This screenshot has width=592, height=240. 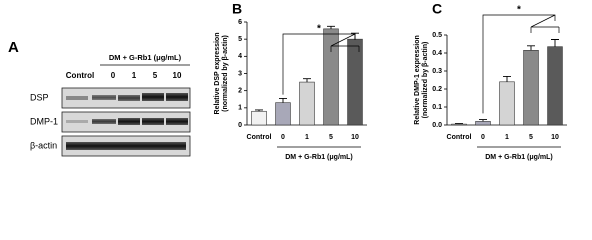 What do you see at coordinates (240, 91) in the screenshot?
I see `y-tick-label: 2` at bounding box center [240, 91].